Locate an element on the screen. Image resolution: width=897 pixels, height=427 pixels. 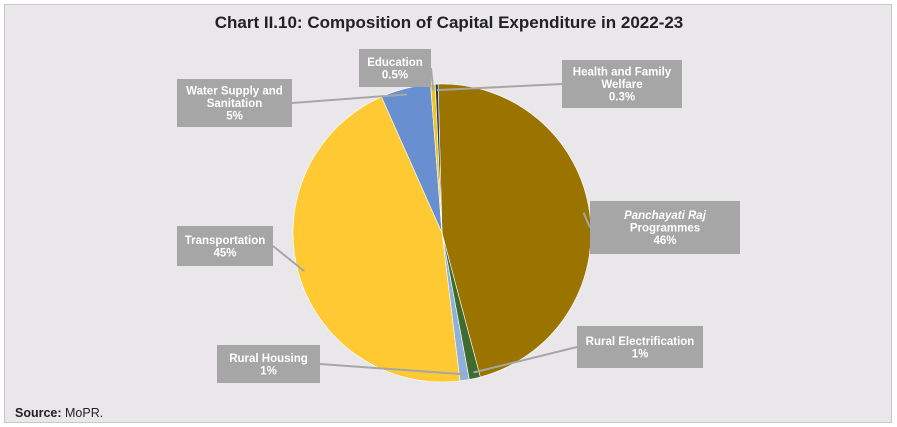
slice-category-label: Sanitation is located at coordinates (235, 104).